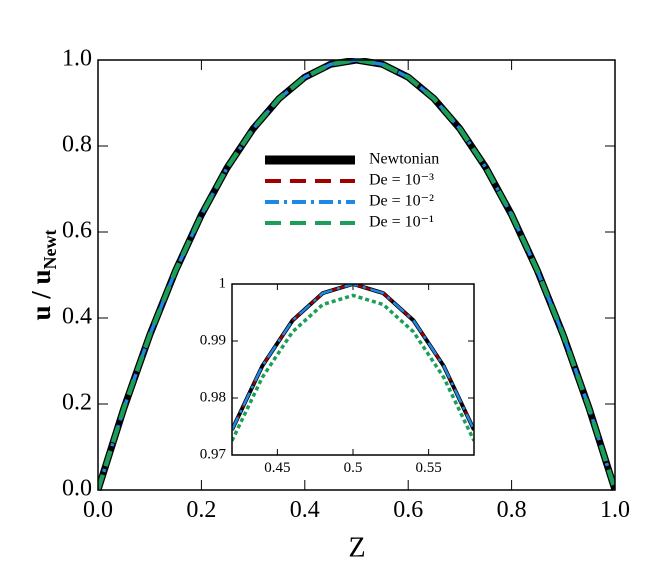  What do you see at coordinates (401, 201) in the screenshot?
I see `legend-label: De = 10⁻²` at bounding box center [401, 201].